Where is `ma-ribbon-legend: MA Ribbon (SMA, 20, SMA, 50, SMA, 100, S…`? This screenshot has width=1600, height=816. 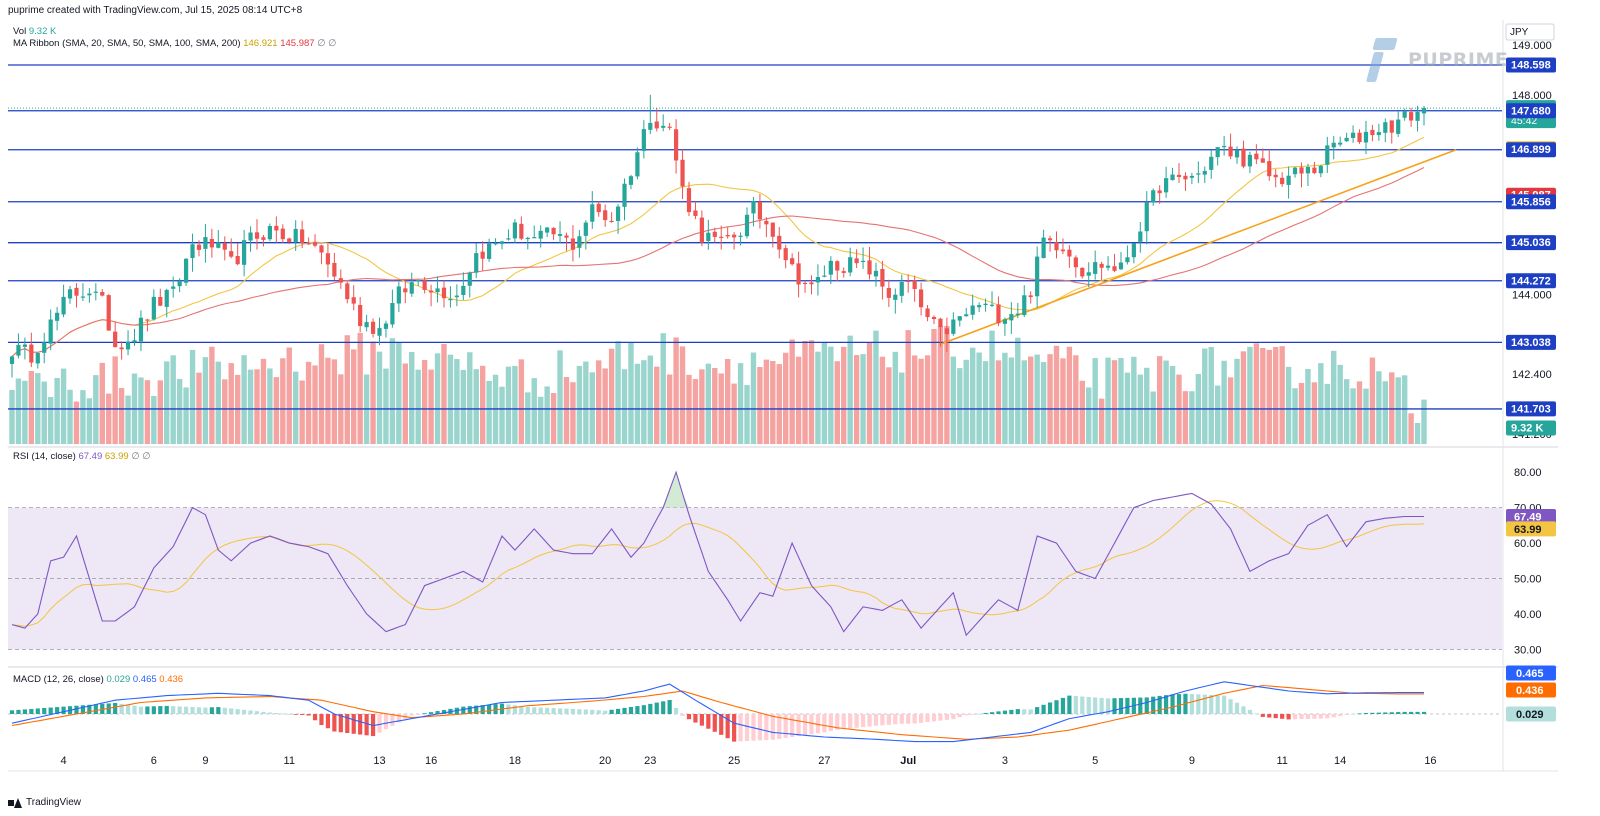 ma-ribbon-legend: MA Ribbon (SMA, 20, SMA, 50, SMA, 100, S… is located at coordinates (174, 43).